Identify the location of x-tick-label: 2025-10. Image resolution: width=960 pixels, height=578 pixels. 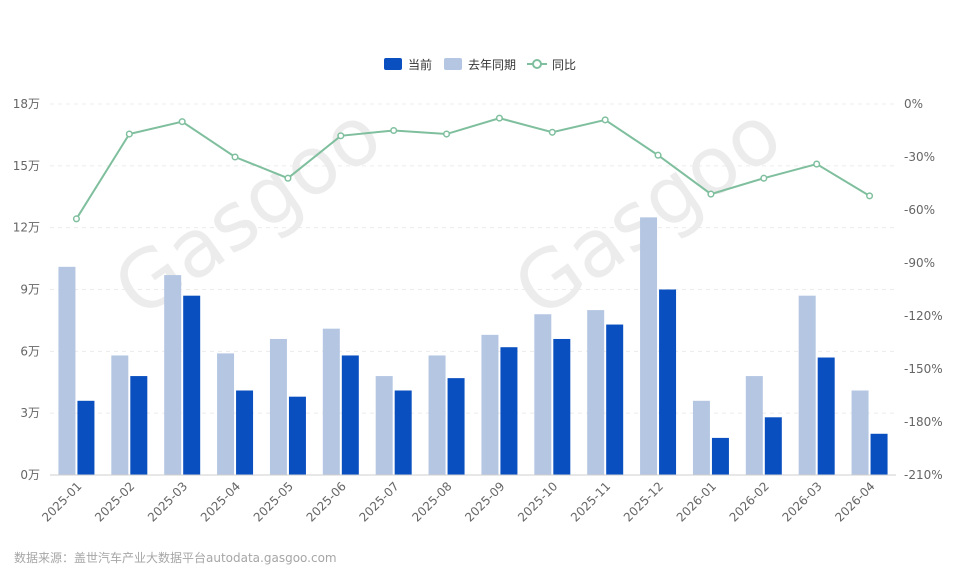
(537, 501).